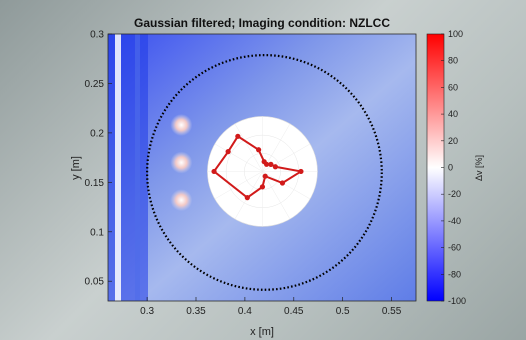 This screenshot has height=340, width=526. What do you see at coordinates (454, 274) in the screenshot?
I see `colorbar-tick-label: -80` at bounding box center [454, 274].